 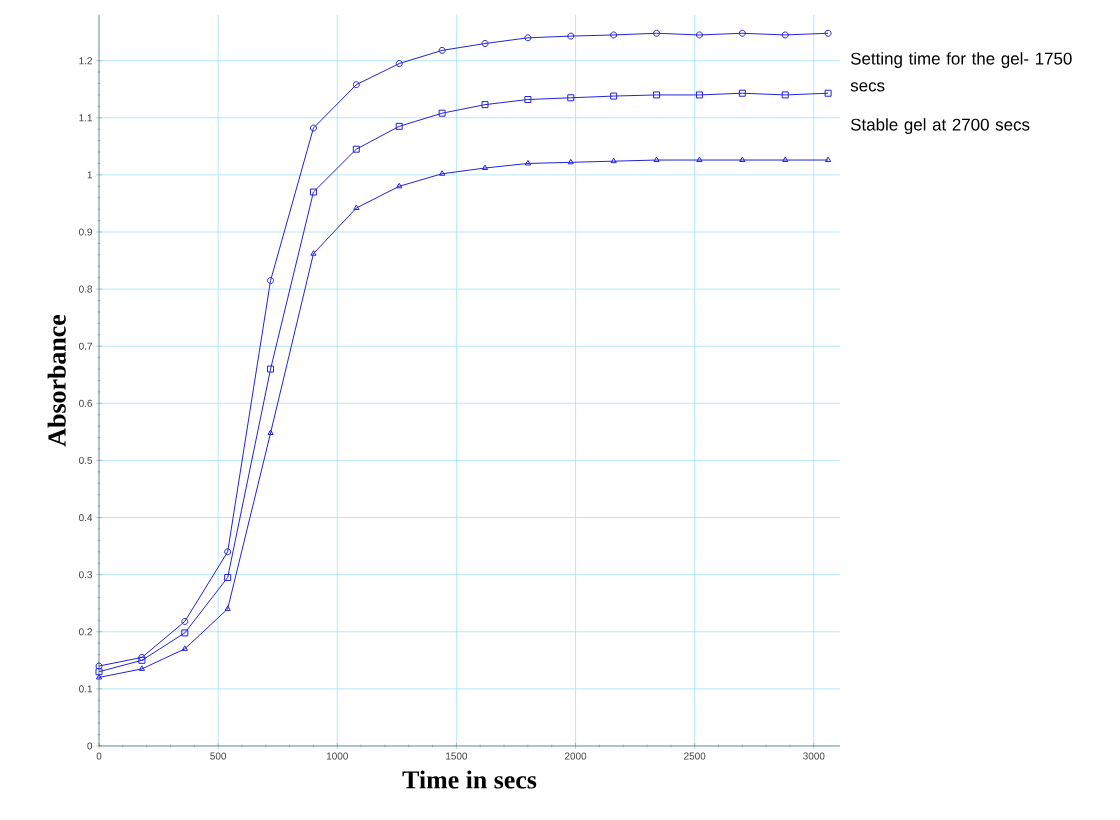 What do you see at coordinates (90, 746) in the screenshot?
I see `y-tick-label: 0` at bounding box center [90, 746].